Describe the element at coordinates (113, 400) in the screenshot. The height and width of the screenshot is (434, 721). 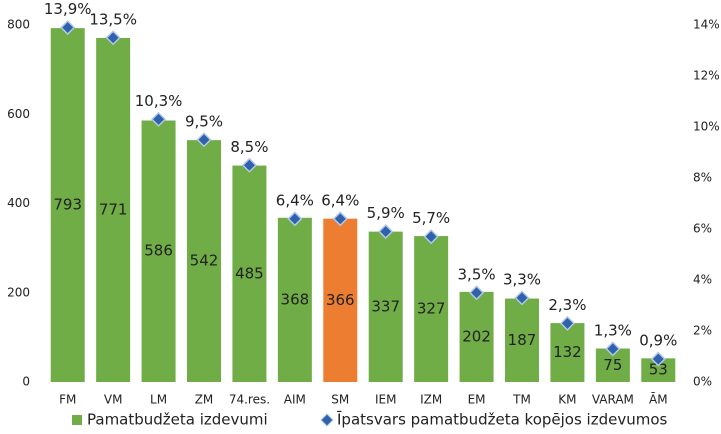
I see `x-tick-label: VM` at that location.